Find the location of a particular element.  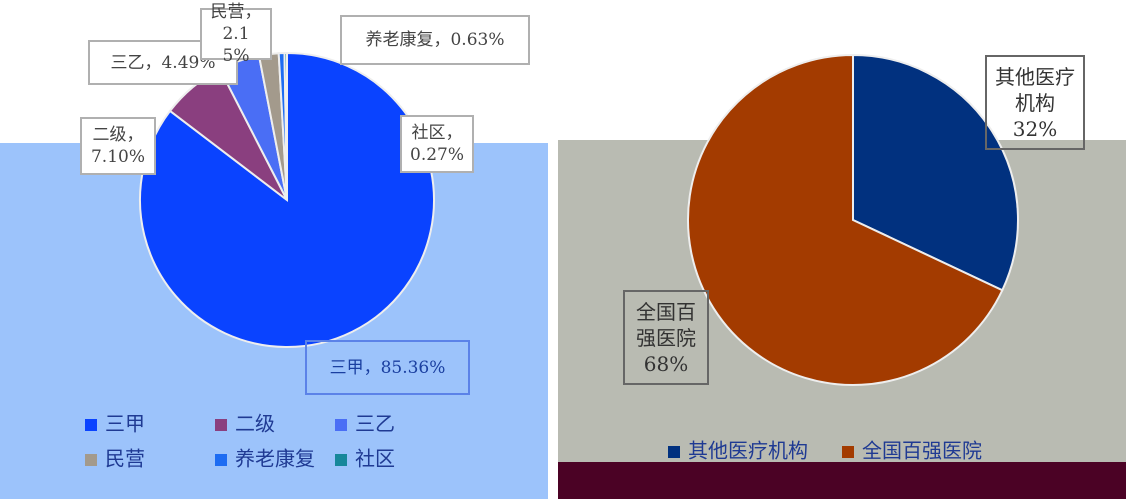

bottom-band is located at coordinates (842, 480).